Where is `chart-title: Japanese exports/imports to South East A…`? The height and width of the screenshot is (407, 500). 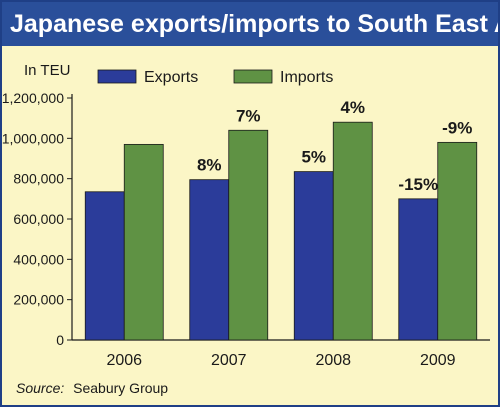
chart-title: Japanese exports/imports to South East A… is located at coordinates (250, 24).